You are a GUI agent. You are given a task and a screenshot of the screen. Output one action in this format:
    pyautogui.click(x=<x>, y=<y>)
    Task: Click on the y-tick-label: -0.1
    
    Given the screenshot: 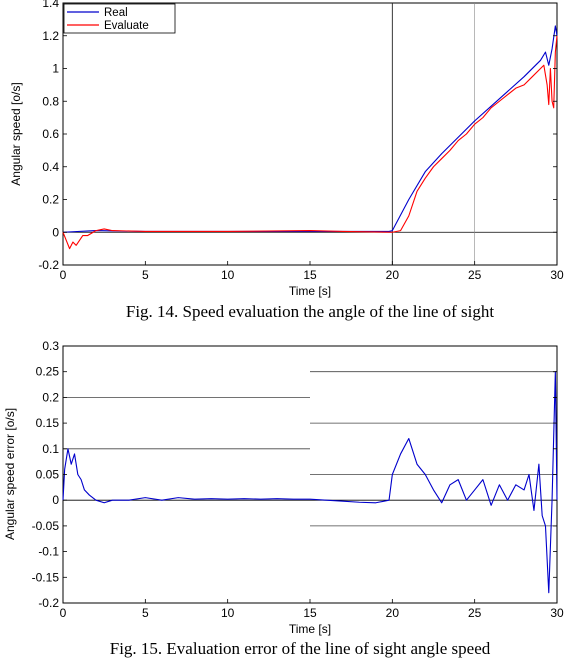 What is the action you would take?
    pyautogui.click(x=48, y=552)
    